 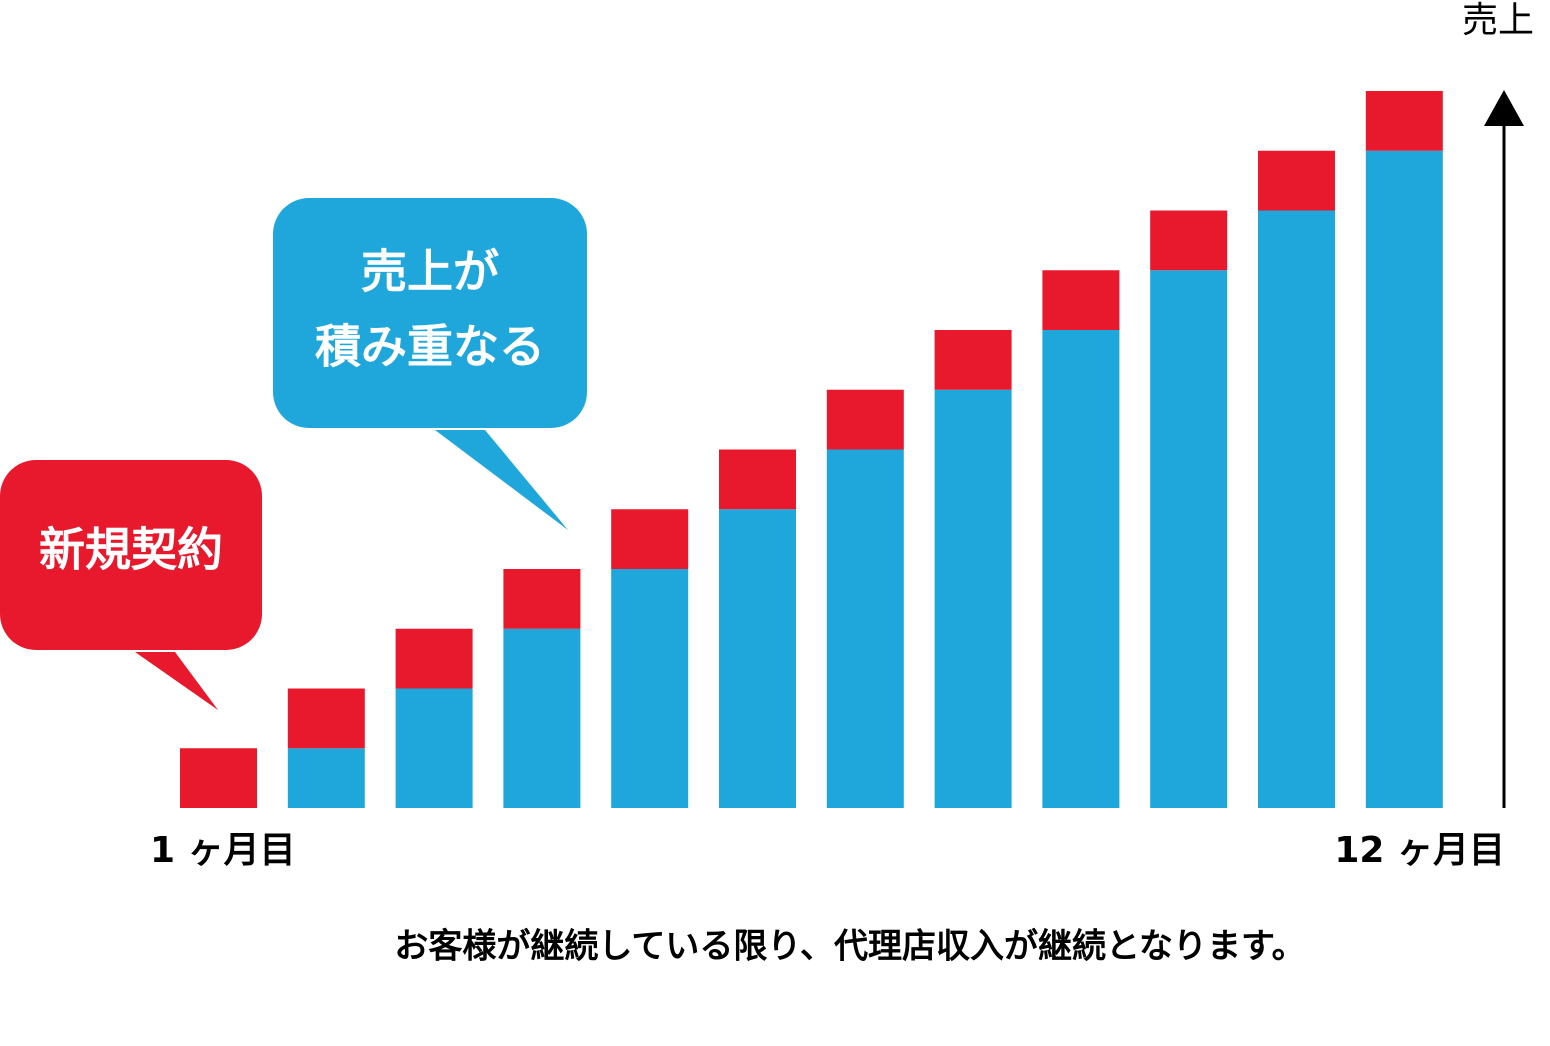 I want to click on callout-text: 積み重なる, so click(x=430, y=347).